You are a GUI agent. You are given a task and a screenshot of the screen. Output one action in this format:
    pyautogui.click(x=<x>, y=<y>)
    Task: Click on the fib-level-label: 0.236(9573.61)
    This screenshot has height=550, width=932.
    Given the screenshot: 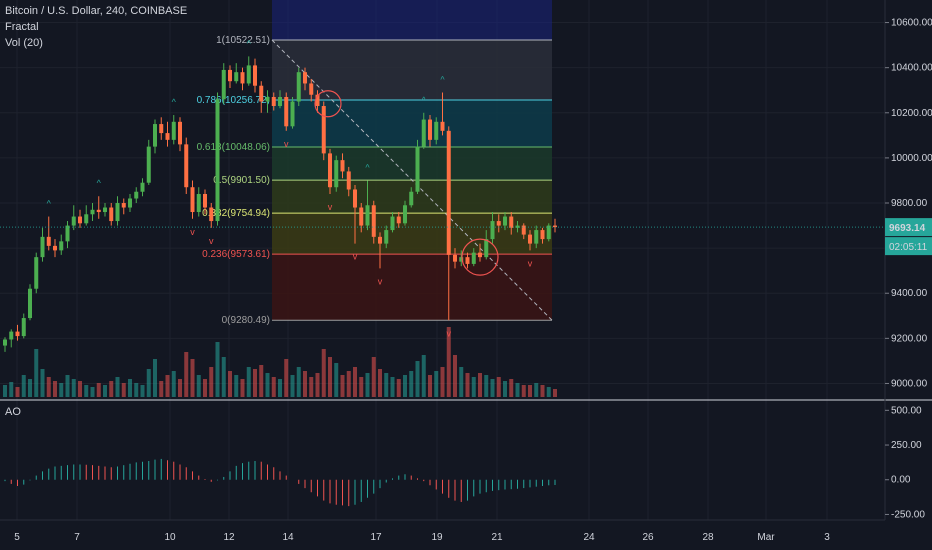 What is the action you would take?
    pyautogui.click(x=236, y=254)
    